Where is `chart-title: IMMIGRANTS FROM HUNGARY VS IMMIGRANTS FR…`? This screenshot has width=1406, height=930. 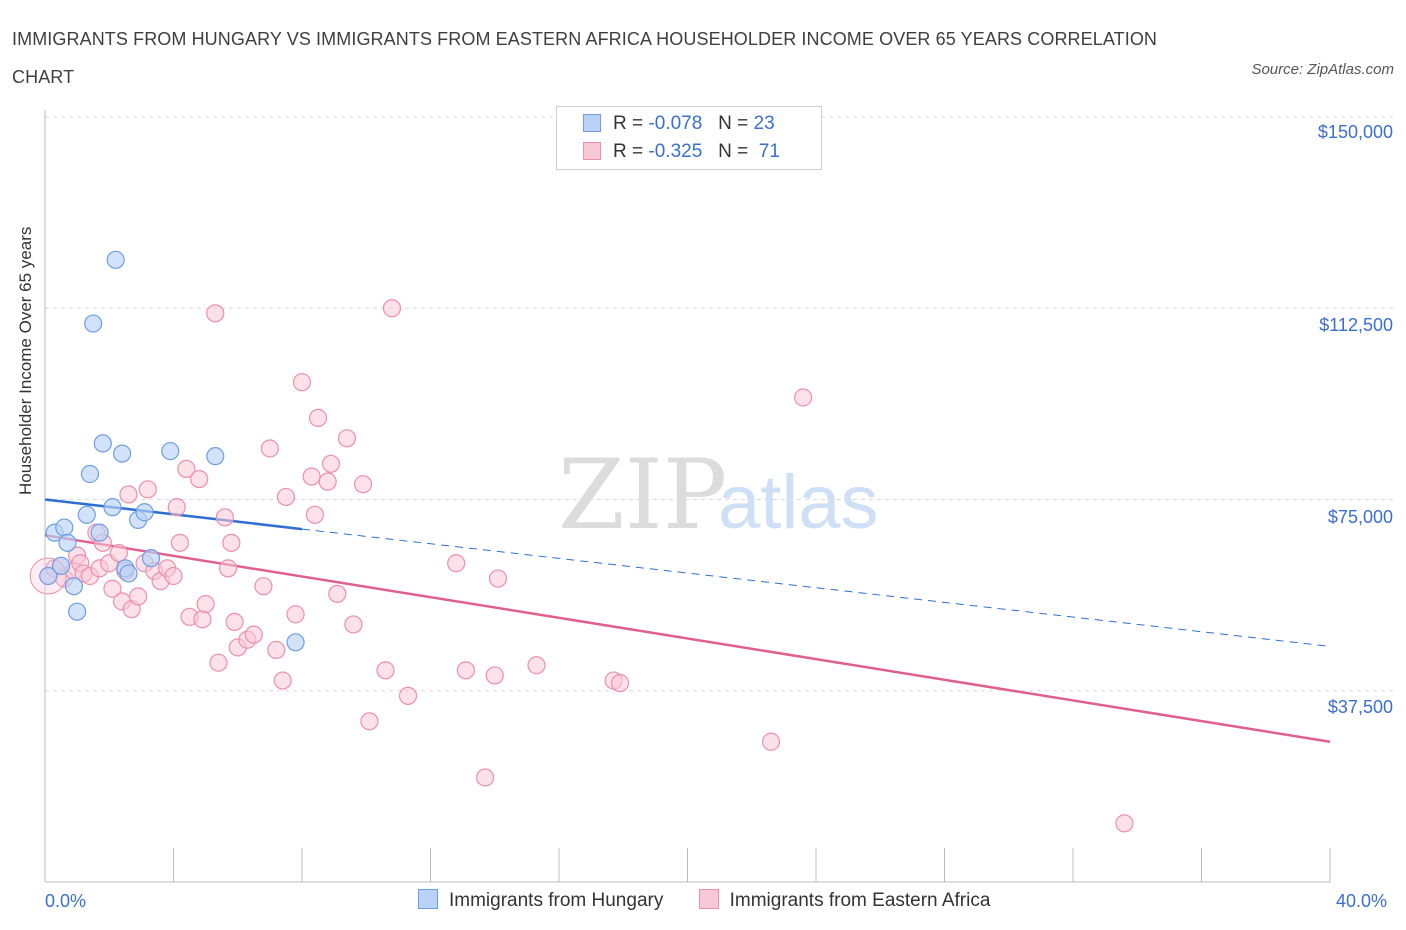
chart-title: IMMIGRANTS FROM HUNGARY VS IMMIGRANTS FR… is located at coordinates (585, 58).